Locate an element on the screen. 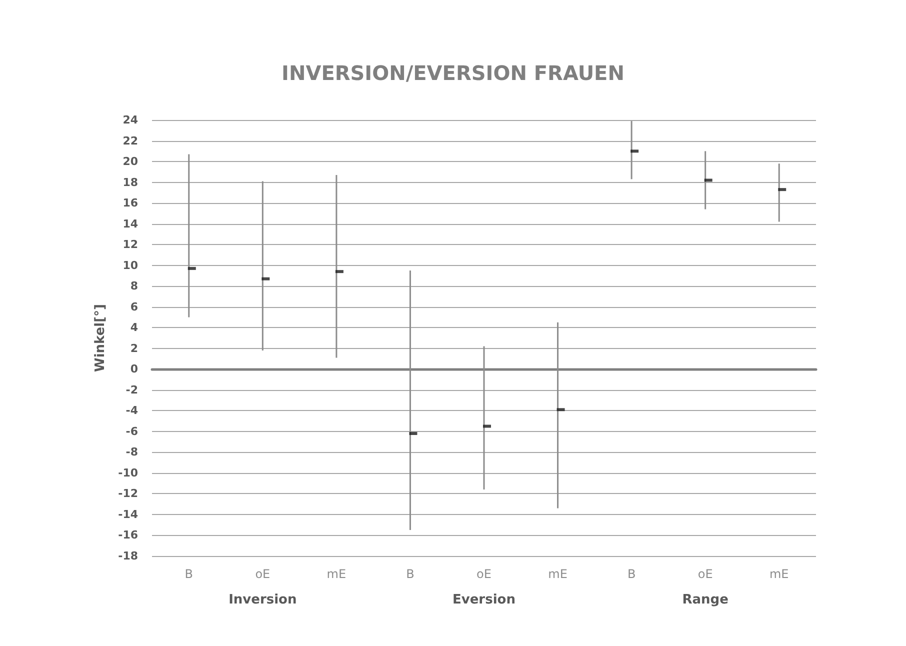  y-tick-label: -18 is located at coordinates (128, 556).